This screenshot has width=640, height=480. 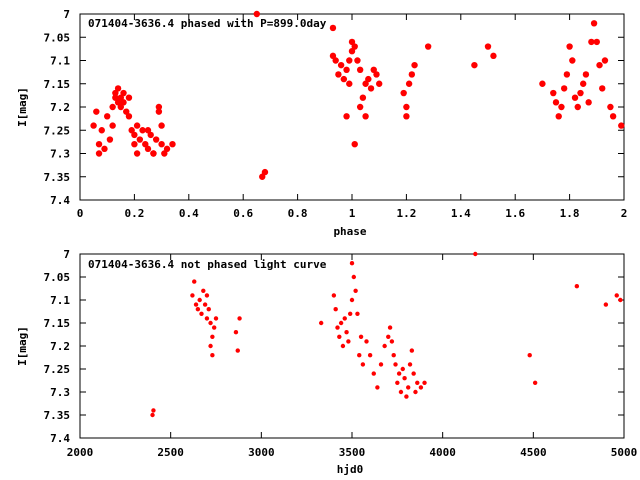 I want to click on x-tick-label: 1.8, so click(x=570, y=213).